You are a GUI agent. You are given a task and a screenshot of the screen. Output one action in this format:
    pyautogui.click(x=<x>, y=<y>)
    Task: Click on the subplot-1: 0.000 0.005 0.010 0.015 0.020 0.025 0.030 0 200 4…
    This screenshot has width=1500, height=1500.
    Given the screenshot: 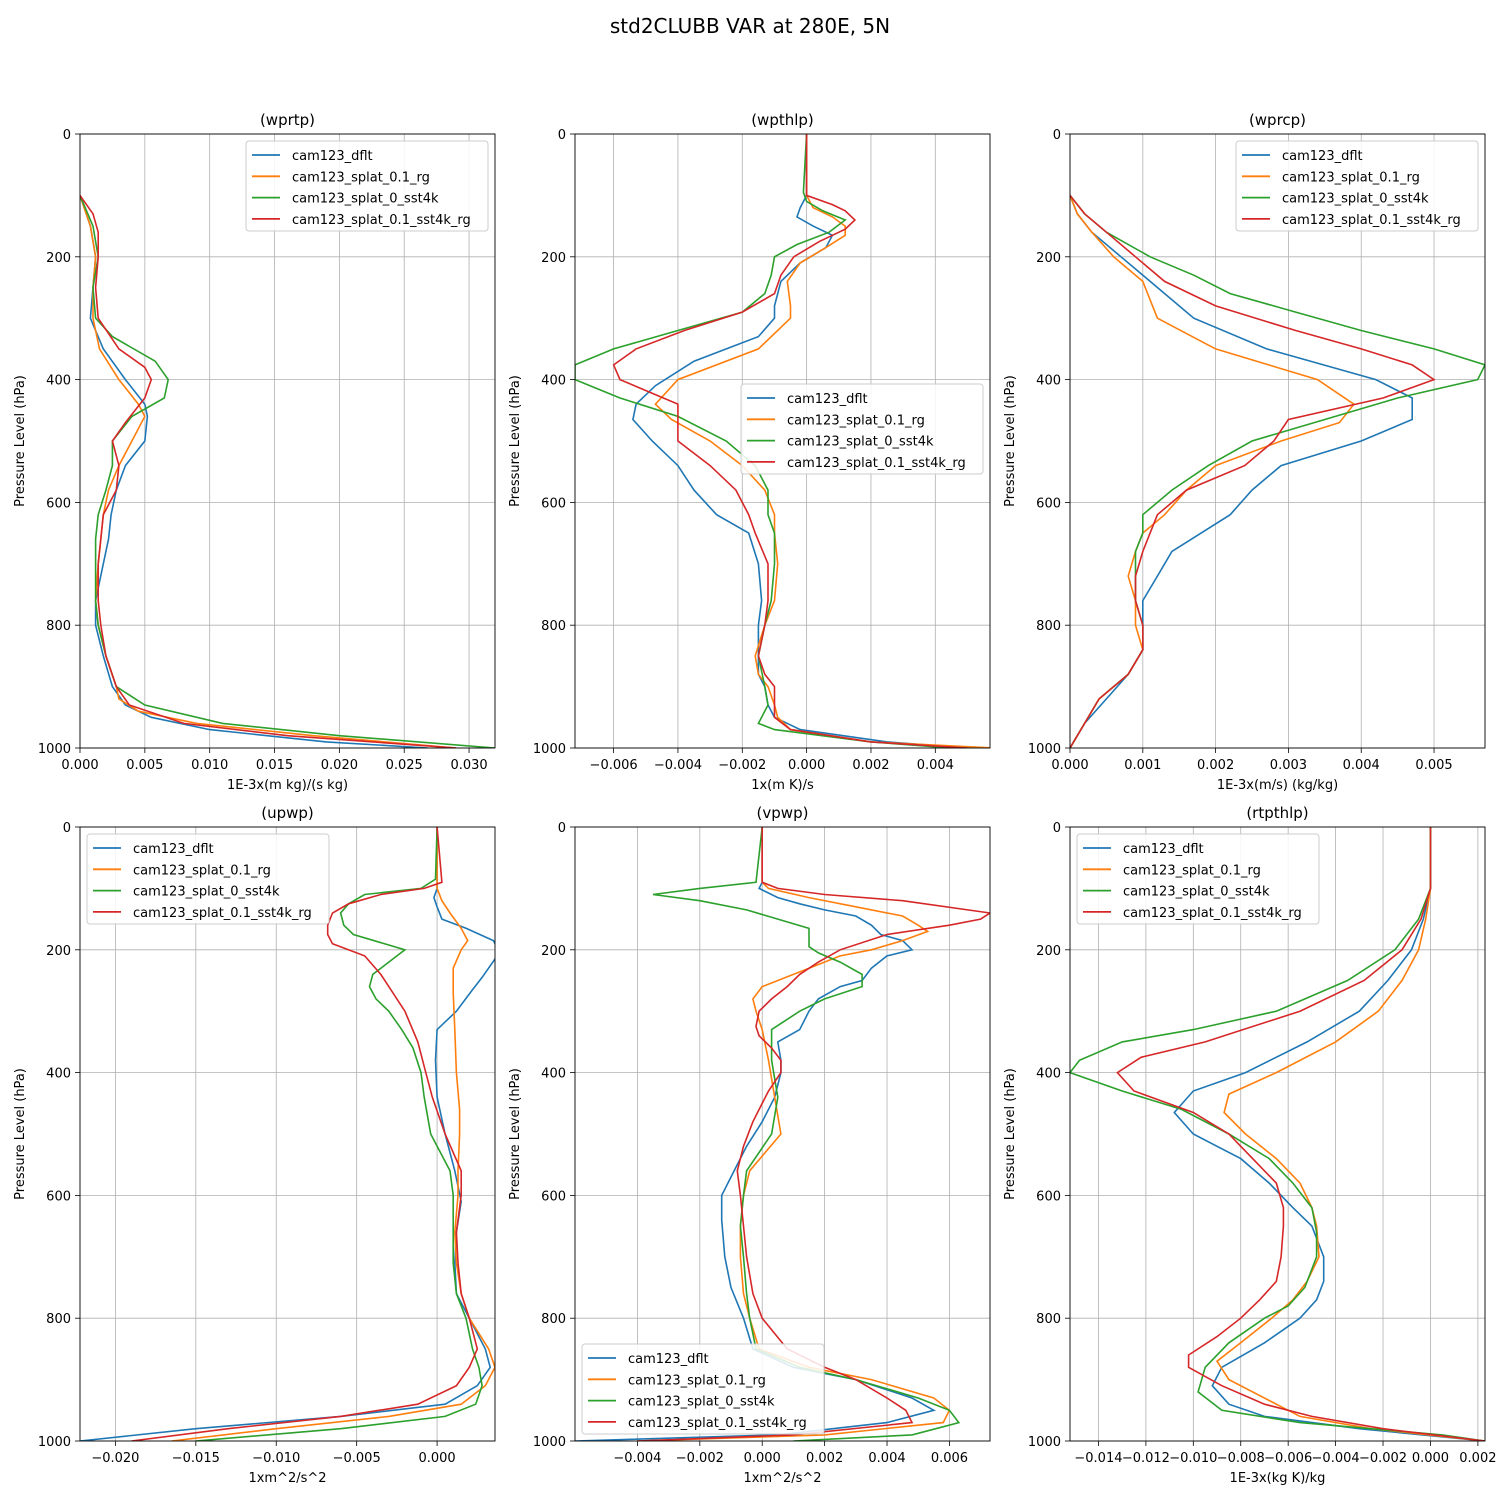 What is the action you would take?
    pyautogui.click(x=254, y=452)
    